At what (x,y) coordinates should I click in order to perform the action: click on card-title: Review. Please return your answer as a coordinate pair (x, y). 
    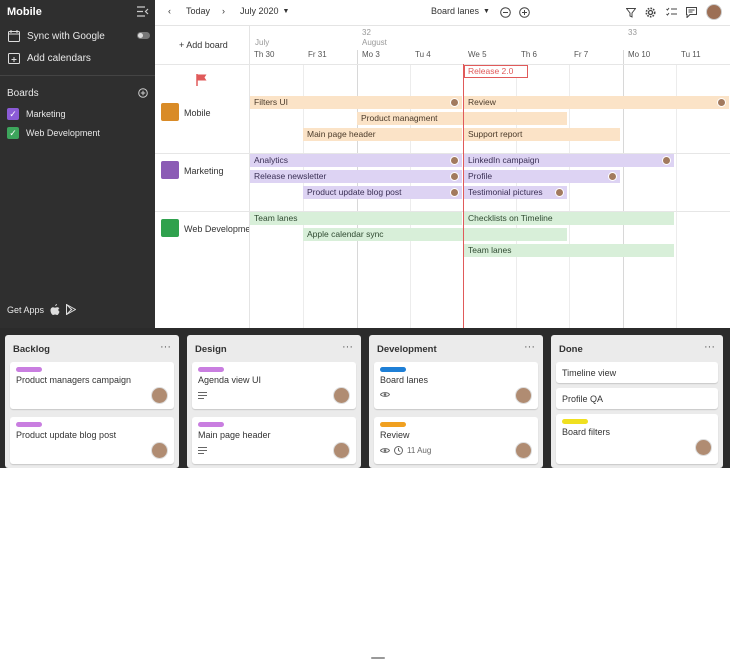
    Looking at the image, I should click on (395, 435).